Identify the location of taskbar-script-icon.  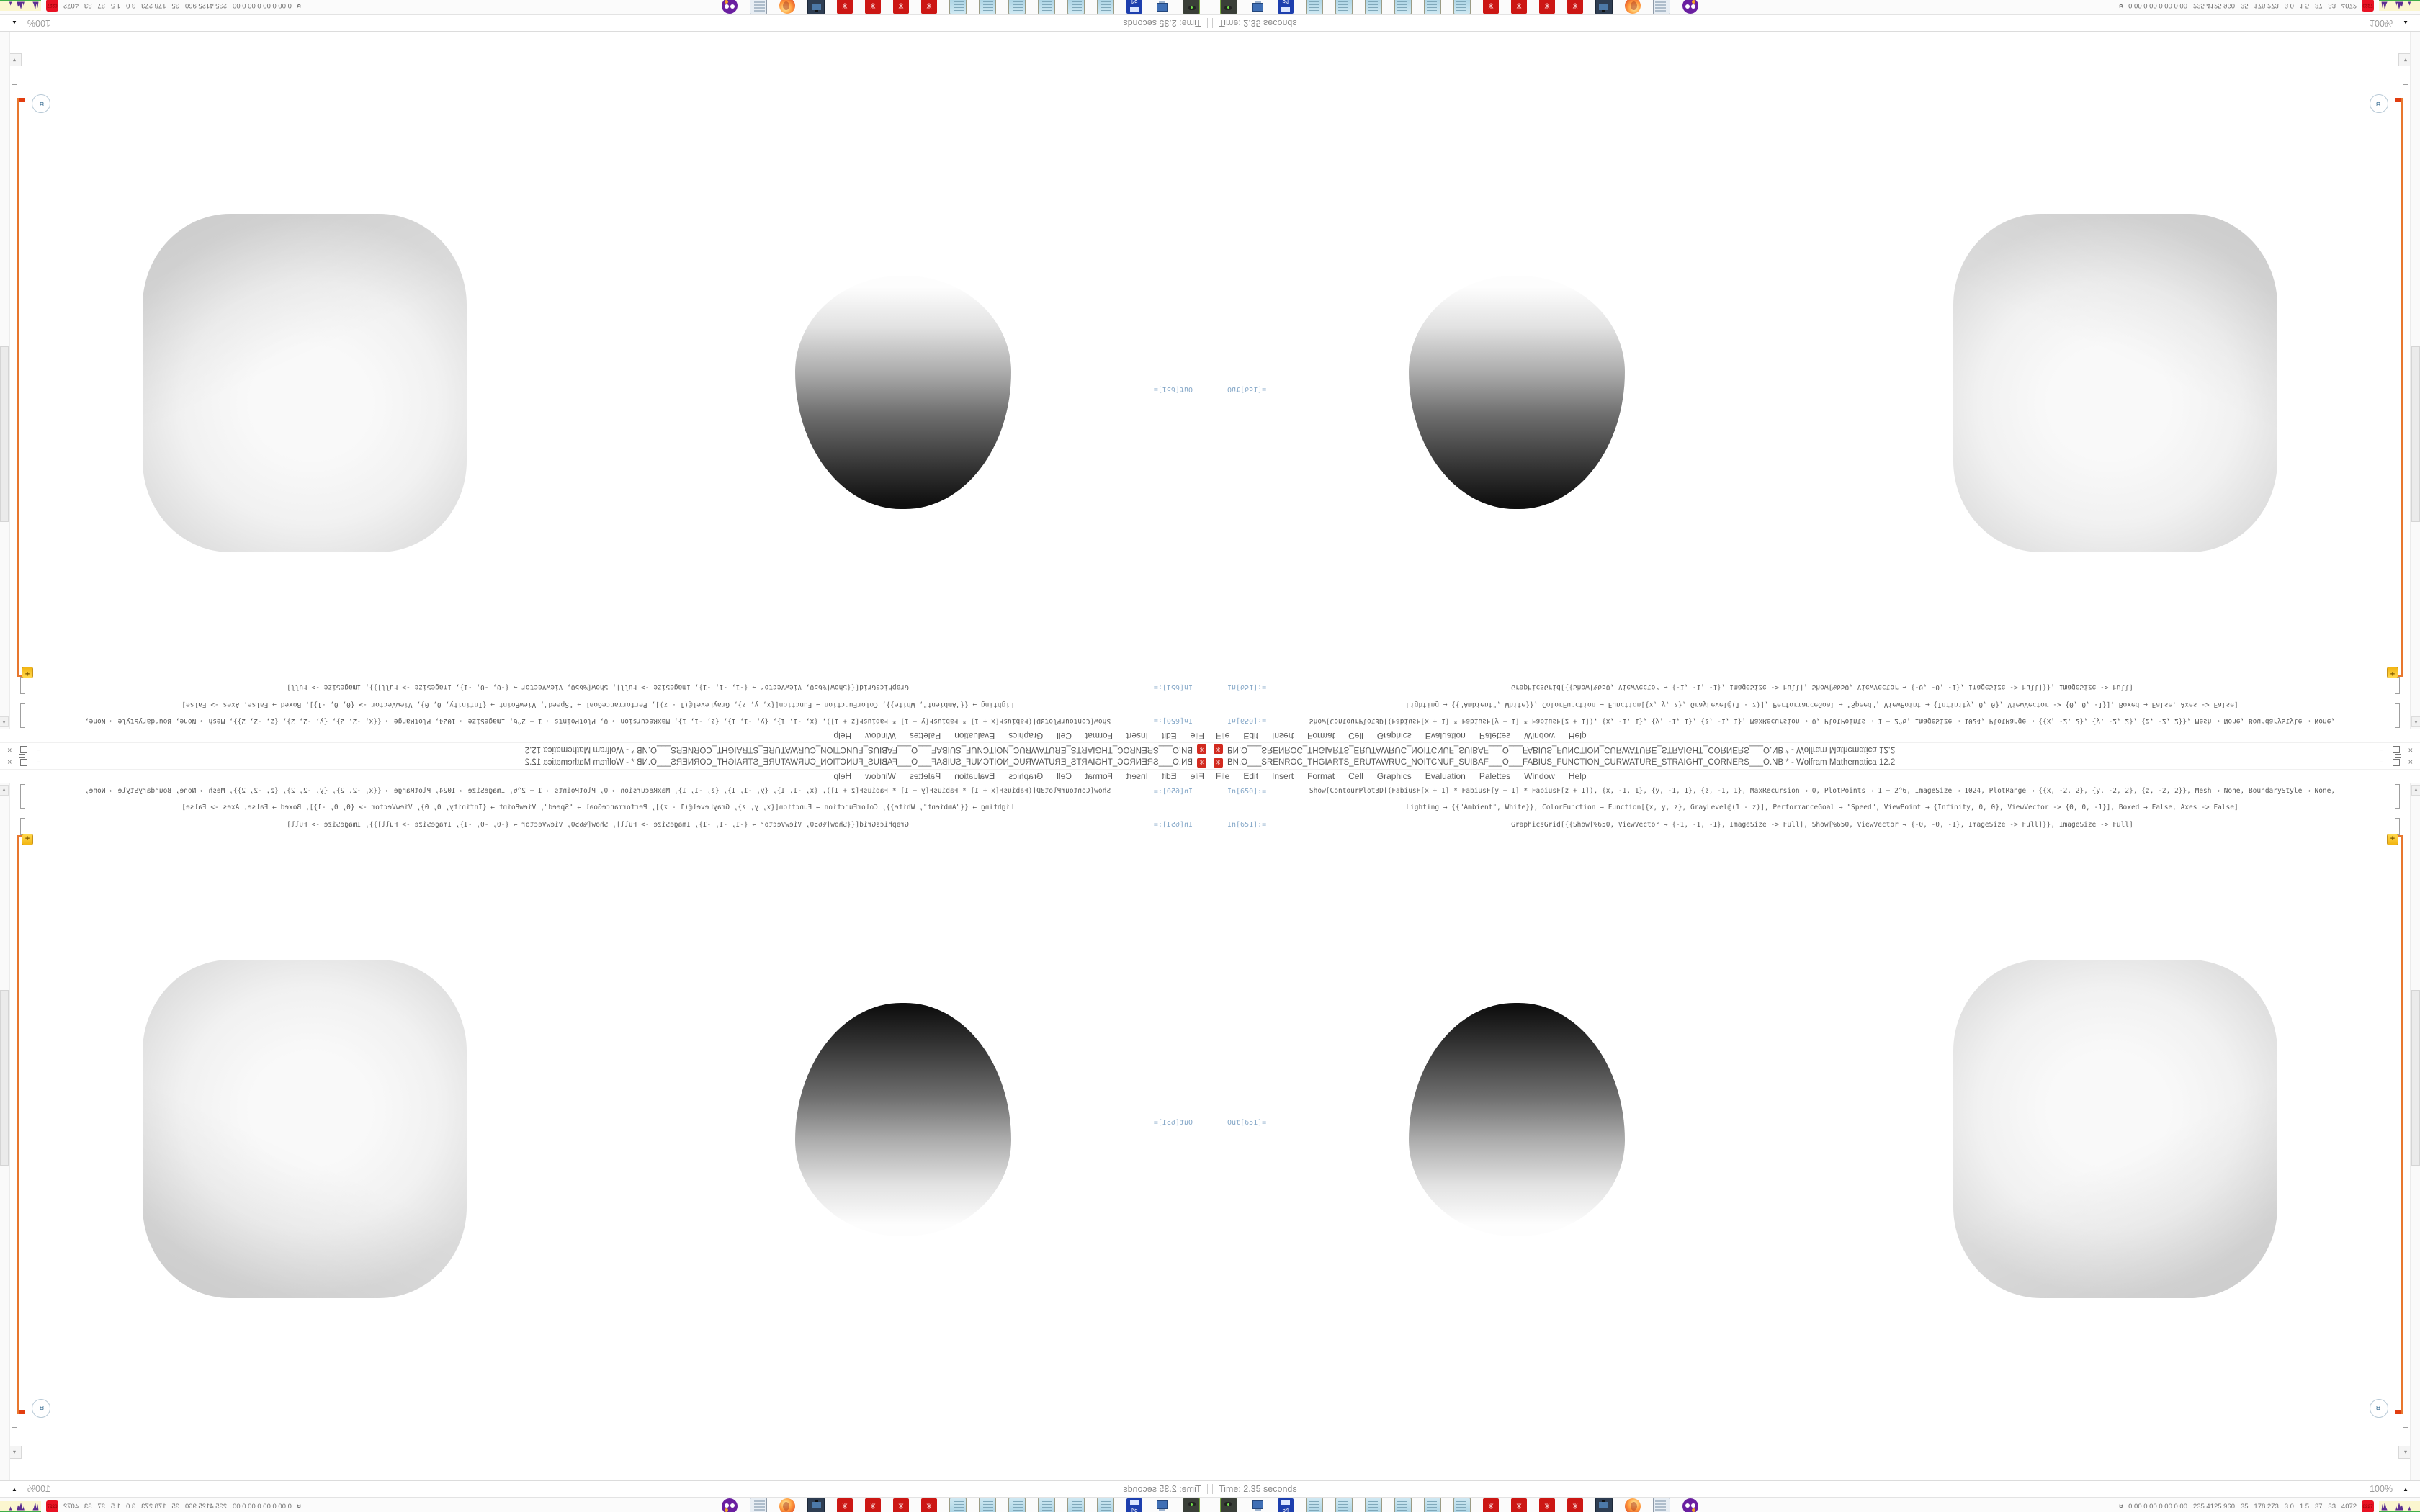
(759, 7).